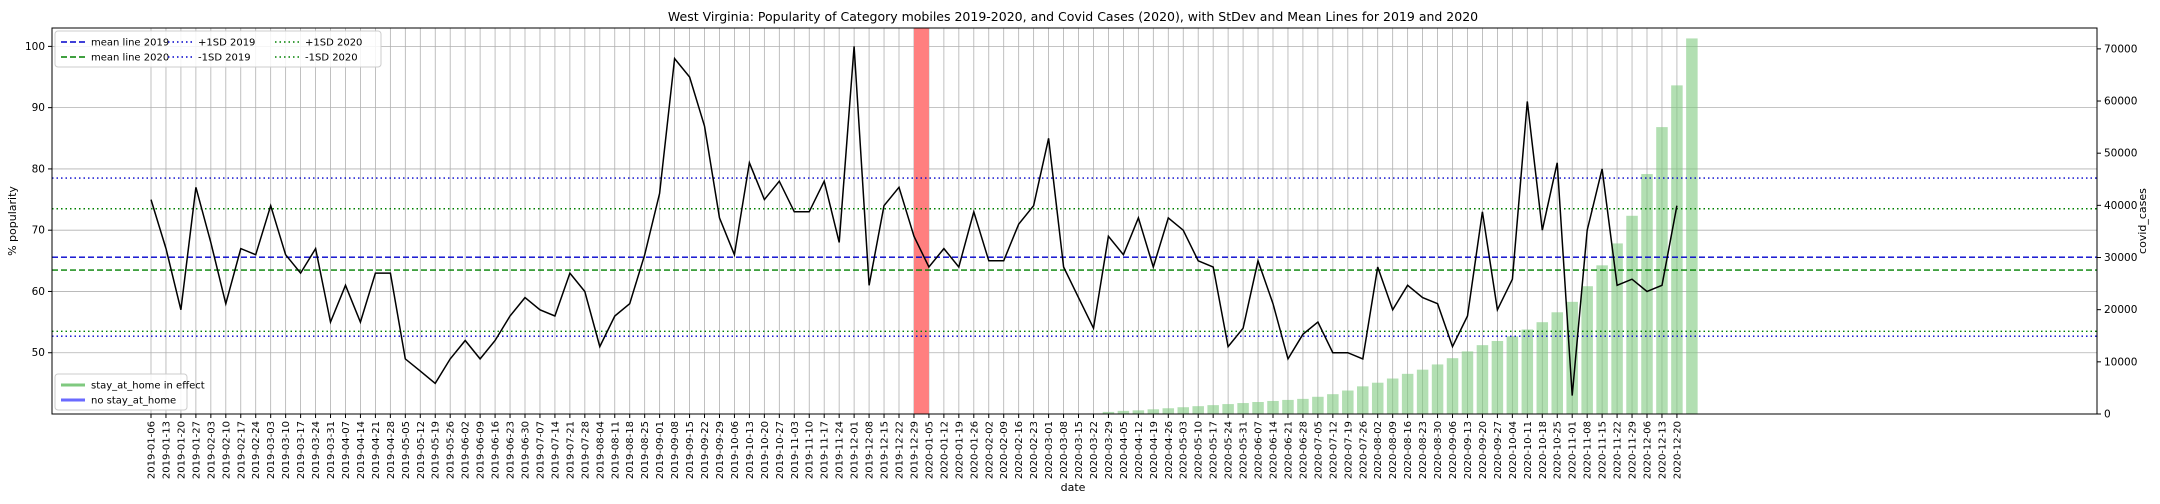 The image size is (2160, 504). What do you see at coordinates (1049, 450) in the screenshot?
I see `x-tick-label: 2020-03-01` at bounding box center [1049, 450].